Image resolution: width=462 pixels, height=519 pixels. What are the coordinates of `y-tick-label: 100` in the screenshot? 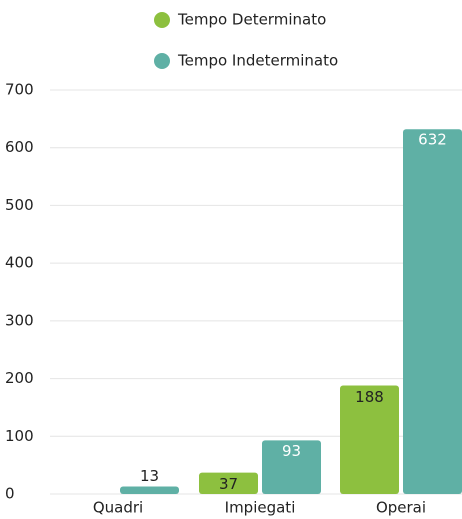 It's located at (19, 436).